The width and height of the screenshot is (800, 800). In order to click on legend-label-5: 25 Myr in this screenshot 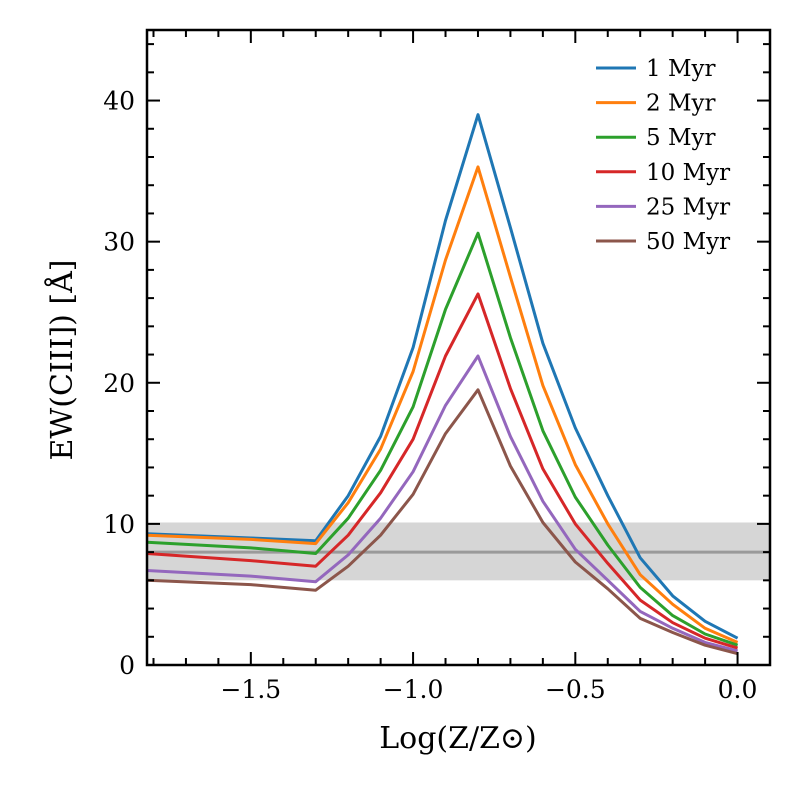, I will do `click(688, 207)`.